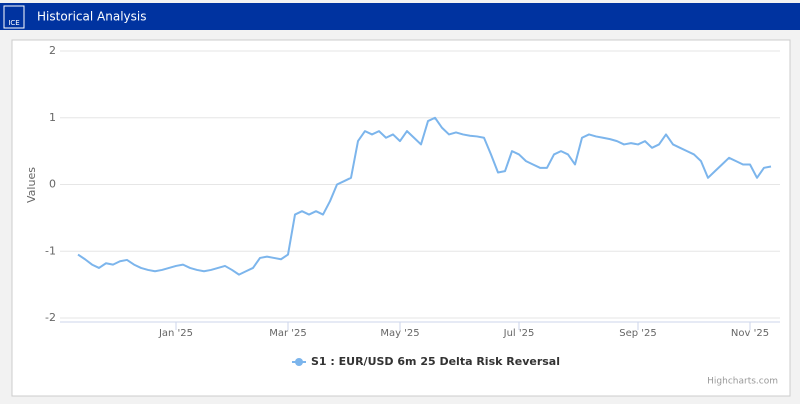 Image resolution: width=800 pixels, height=404 pixels. What do you see at coordinates (519, 333) in the screenshot?
I see `x-tick-label: Jul '25` at bounding box center [519, 333].